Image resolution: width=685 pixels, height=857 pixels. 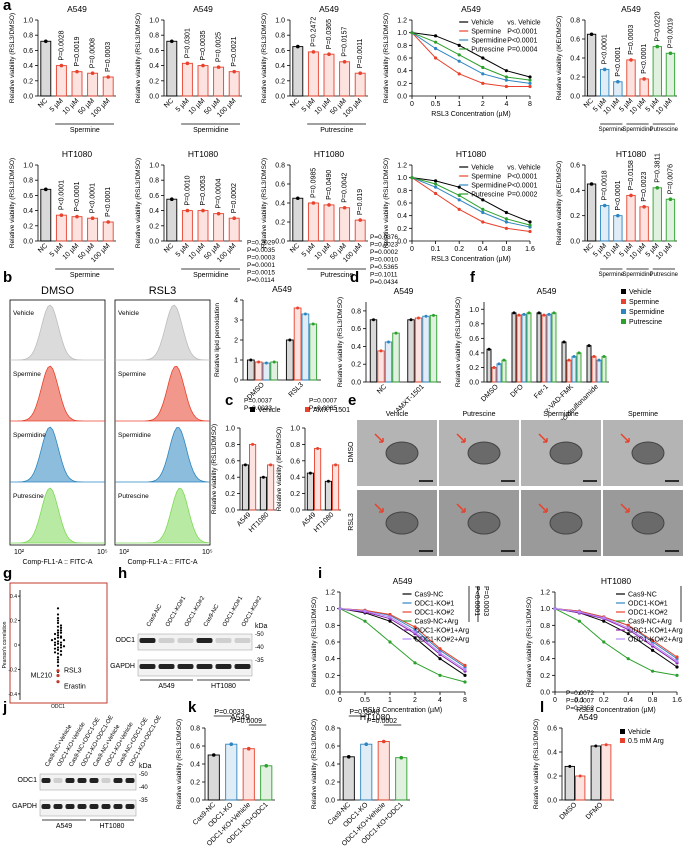 I want to click on legend-swatch, so click(x=623, y=301).